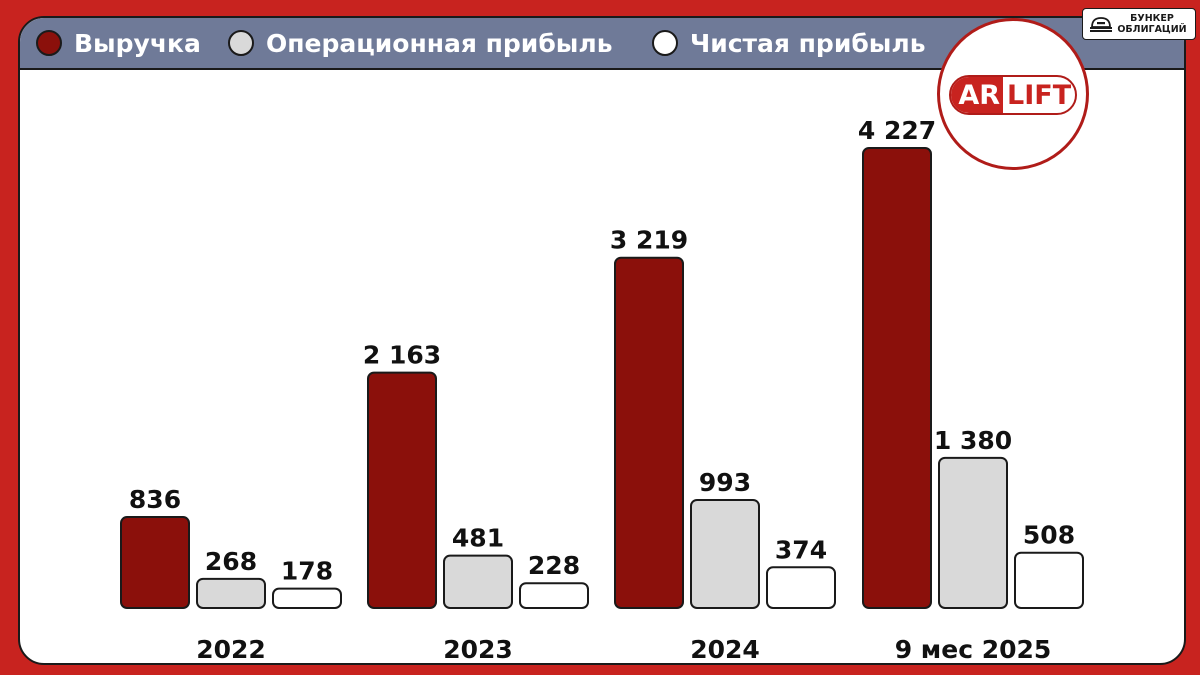 This screenshot has height=675, width=1200. What do you see at coordinates (241, 43) in the screenshot?
I see `legend-swatch-operating-profit` at bounding box center [241, 43].